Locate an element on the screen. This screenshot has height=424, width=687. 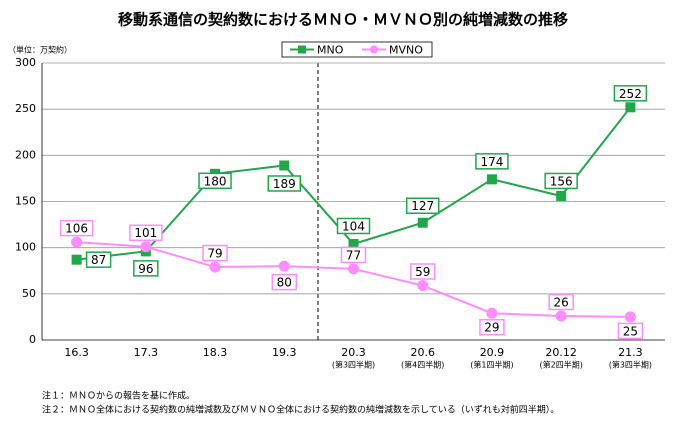
x-tick-label: 16.3 is located at coordinates (76, 352).